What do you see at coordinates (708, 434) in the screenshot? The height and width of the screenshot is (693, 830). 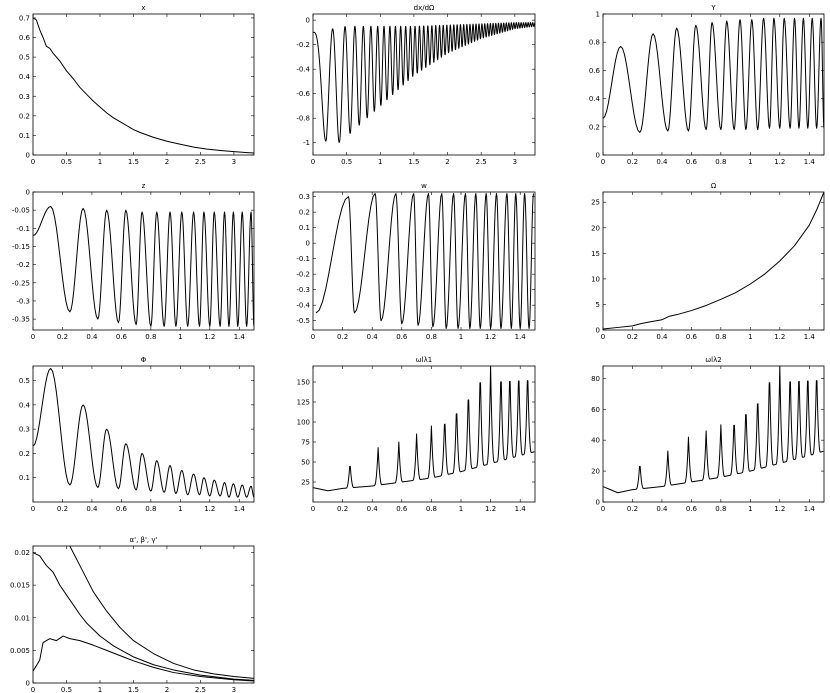 I see `chart-panel-8: ωlλ2 0 0.2 0.4 0.6 0.8 1 1.2 1.4 0 20 40 60 80` at bounding box center [708, 434].